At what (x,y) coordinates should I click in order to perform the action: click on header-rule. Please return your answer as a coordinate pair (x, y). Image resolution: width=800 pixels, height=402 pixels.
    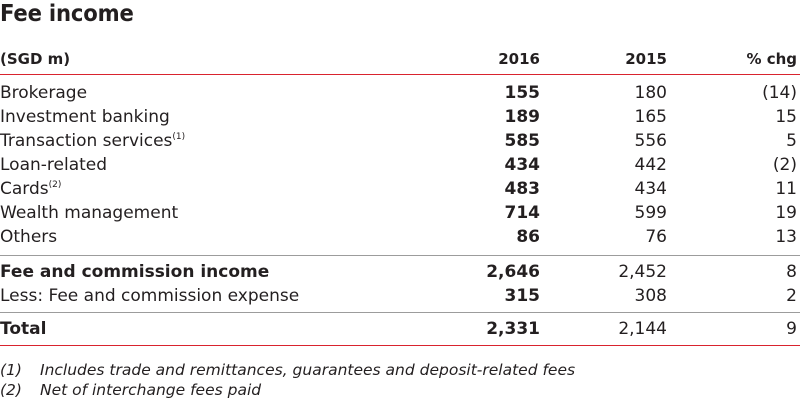
    Looking at the image, I should click on (400, 74).